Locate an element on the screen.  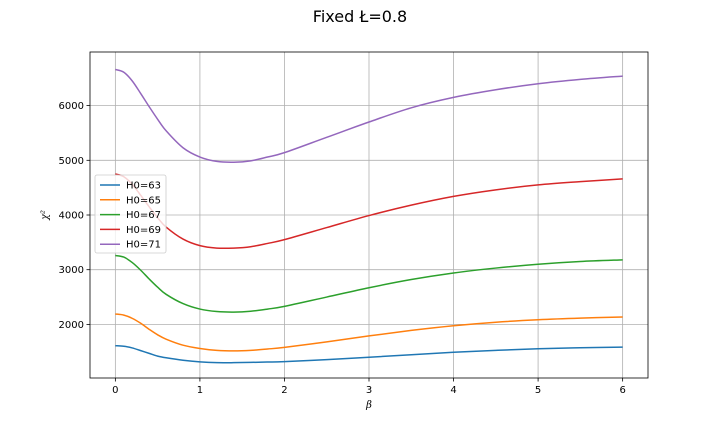
y-tick-label: 5000 is located at coordinates (71, 161).